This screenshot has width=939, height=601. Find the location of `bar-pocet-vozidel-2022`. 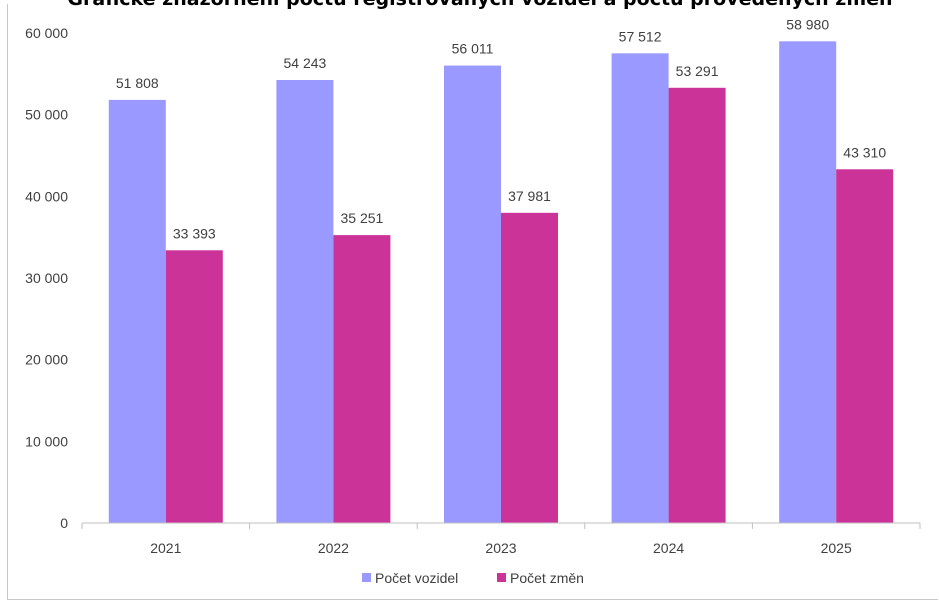

bar-pocet-vozidel-2022 is located at coordinates (305, 301).